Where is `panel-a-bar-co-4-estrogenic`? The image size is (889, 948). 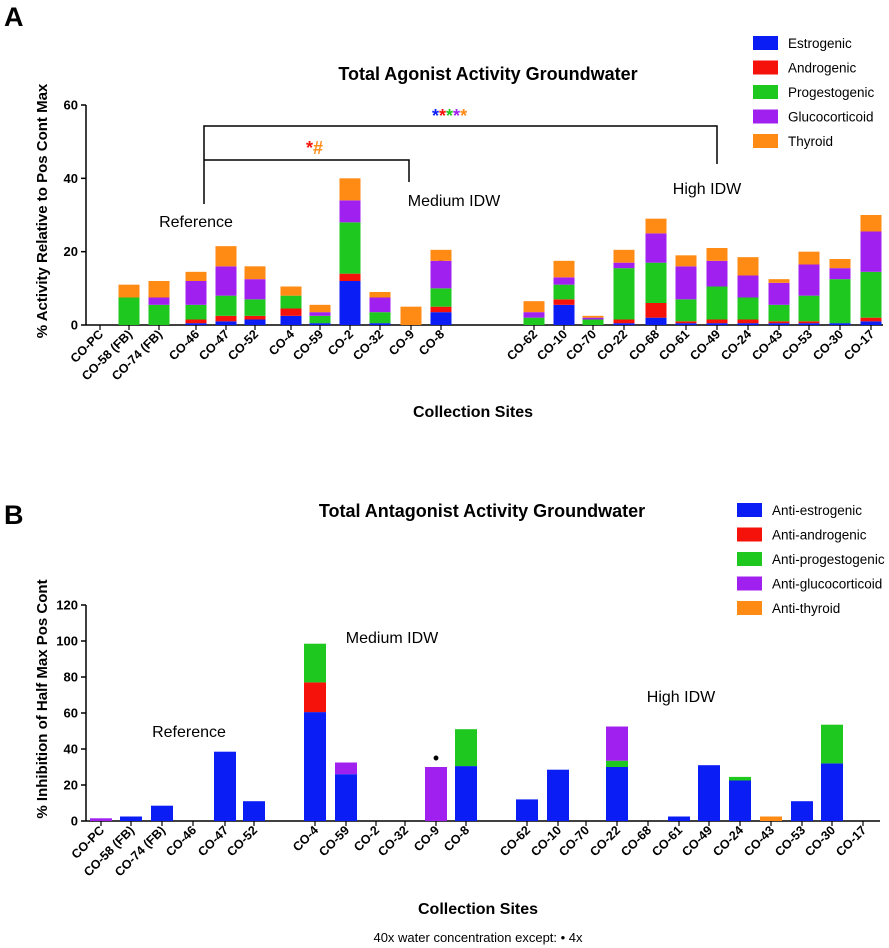 panel-a-bar-co-4-estrogenic is located at coordinates (291, 320).